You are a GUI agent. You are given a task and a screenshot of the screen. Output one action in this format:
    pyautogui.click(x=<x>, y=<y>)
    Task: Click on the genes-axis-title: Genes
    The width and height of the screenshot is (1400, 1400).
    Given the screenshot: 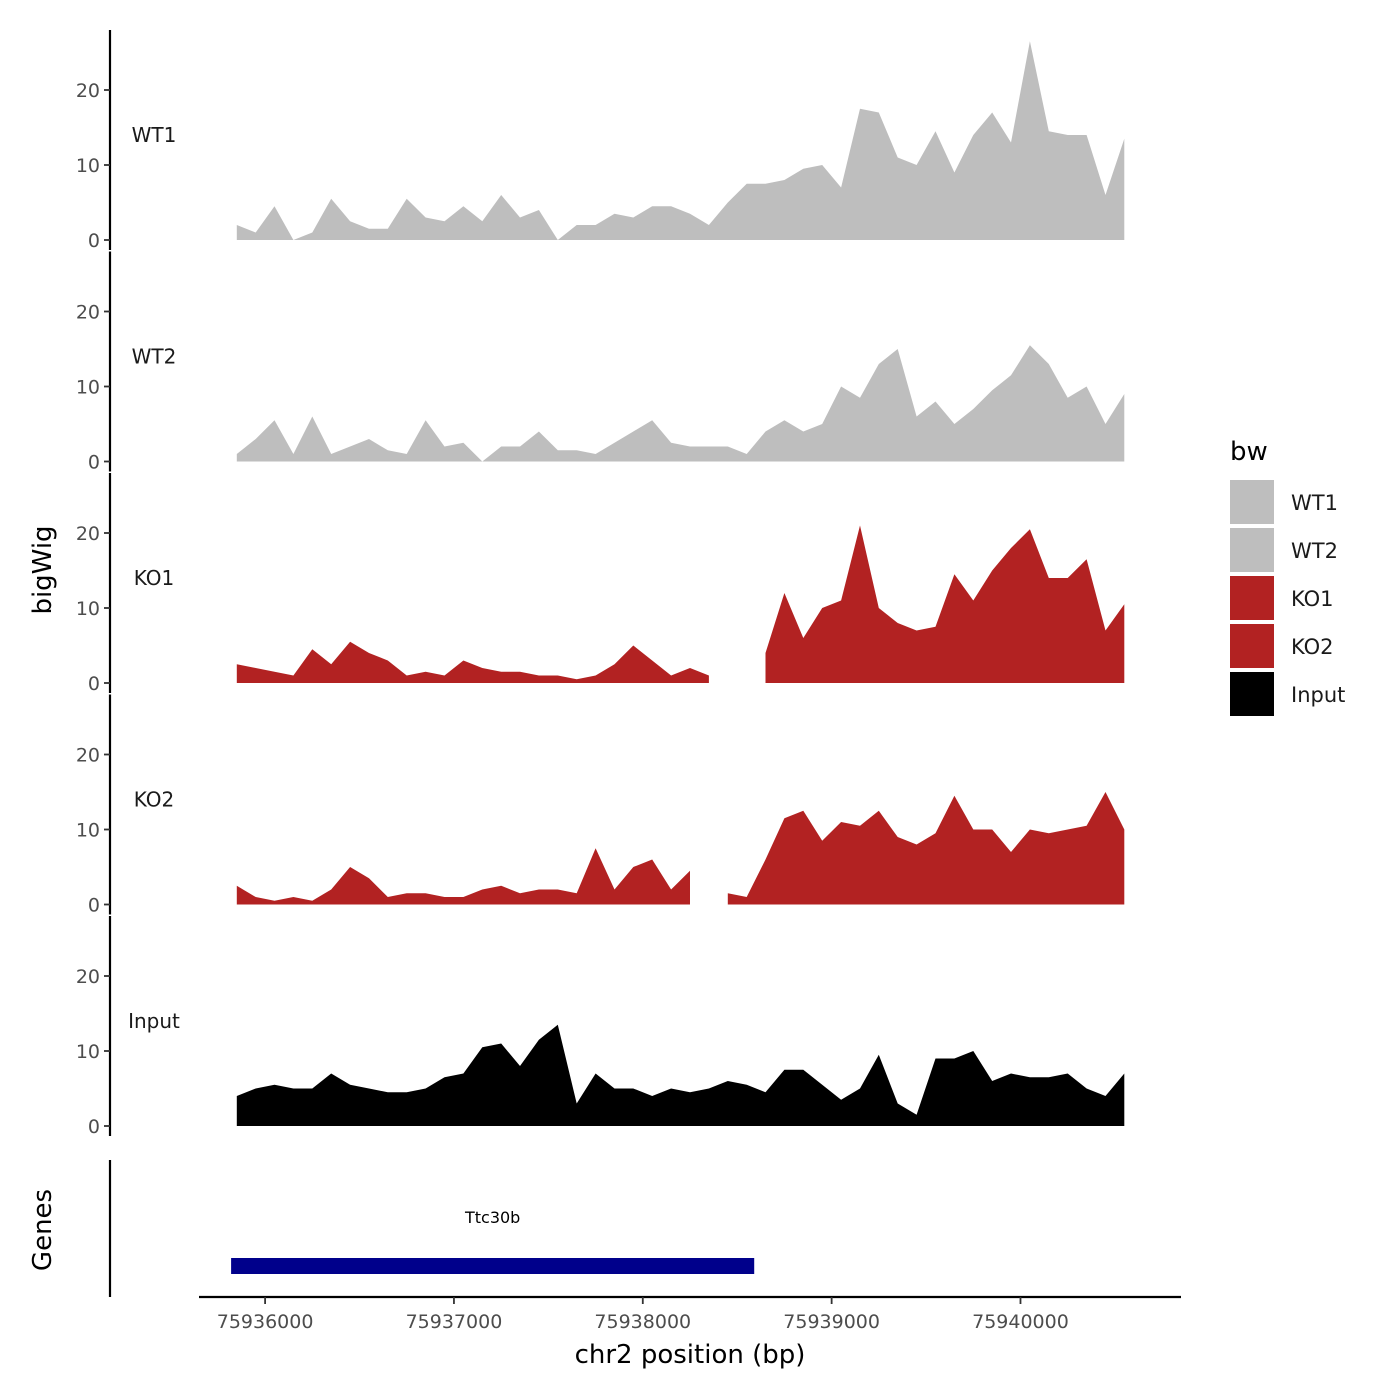 What is the action you would take?
    pyautogui.click(x=43, y=1230)
    